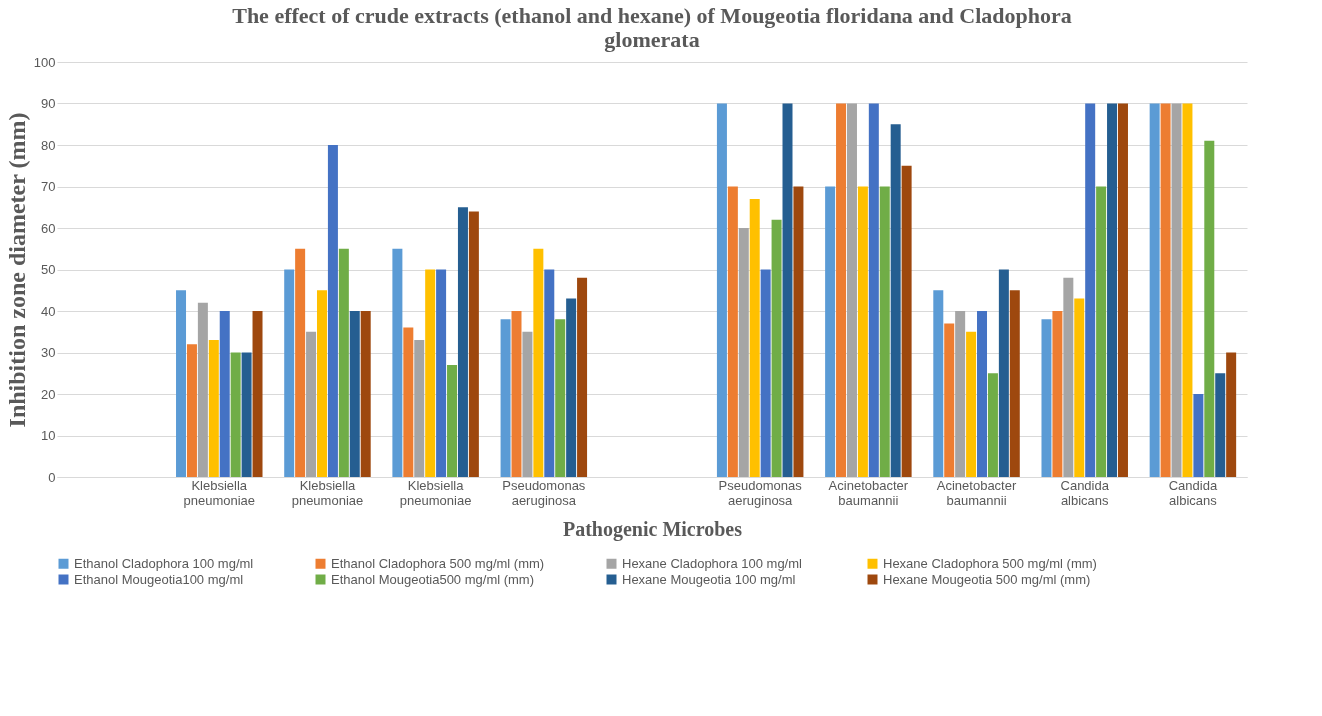  I want to click on y-tick-label: 30, so click(48, 352).